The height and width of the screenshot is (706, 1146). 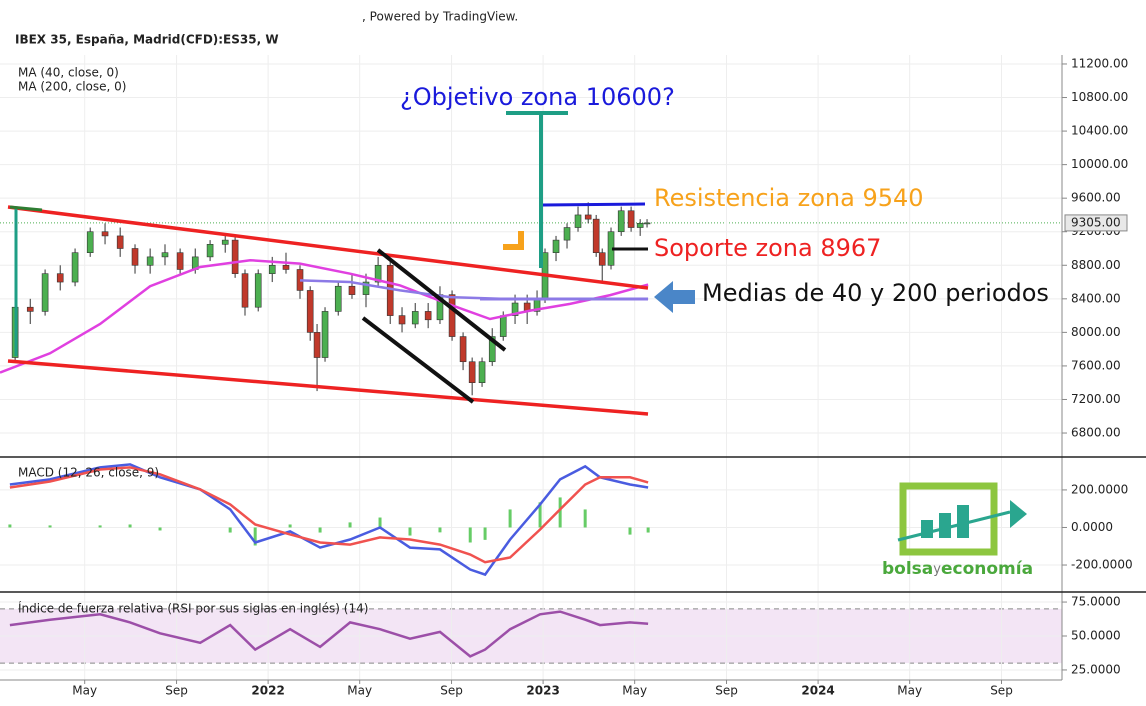 I want to click on annotation: Resistencia zona 9540, so click(x=789, y=198).